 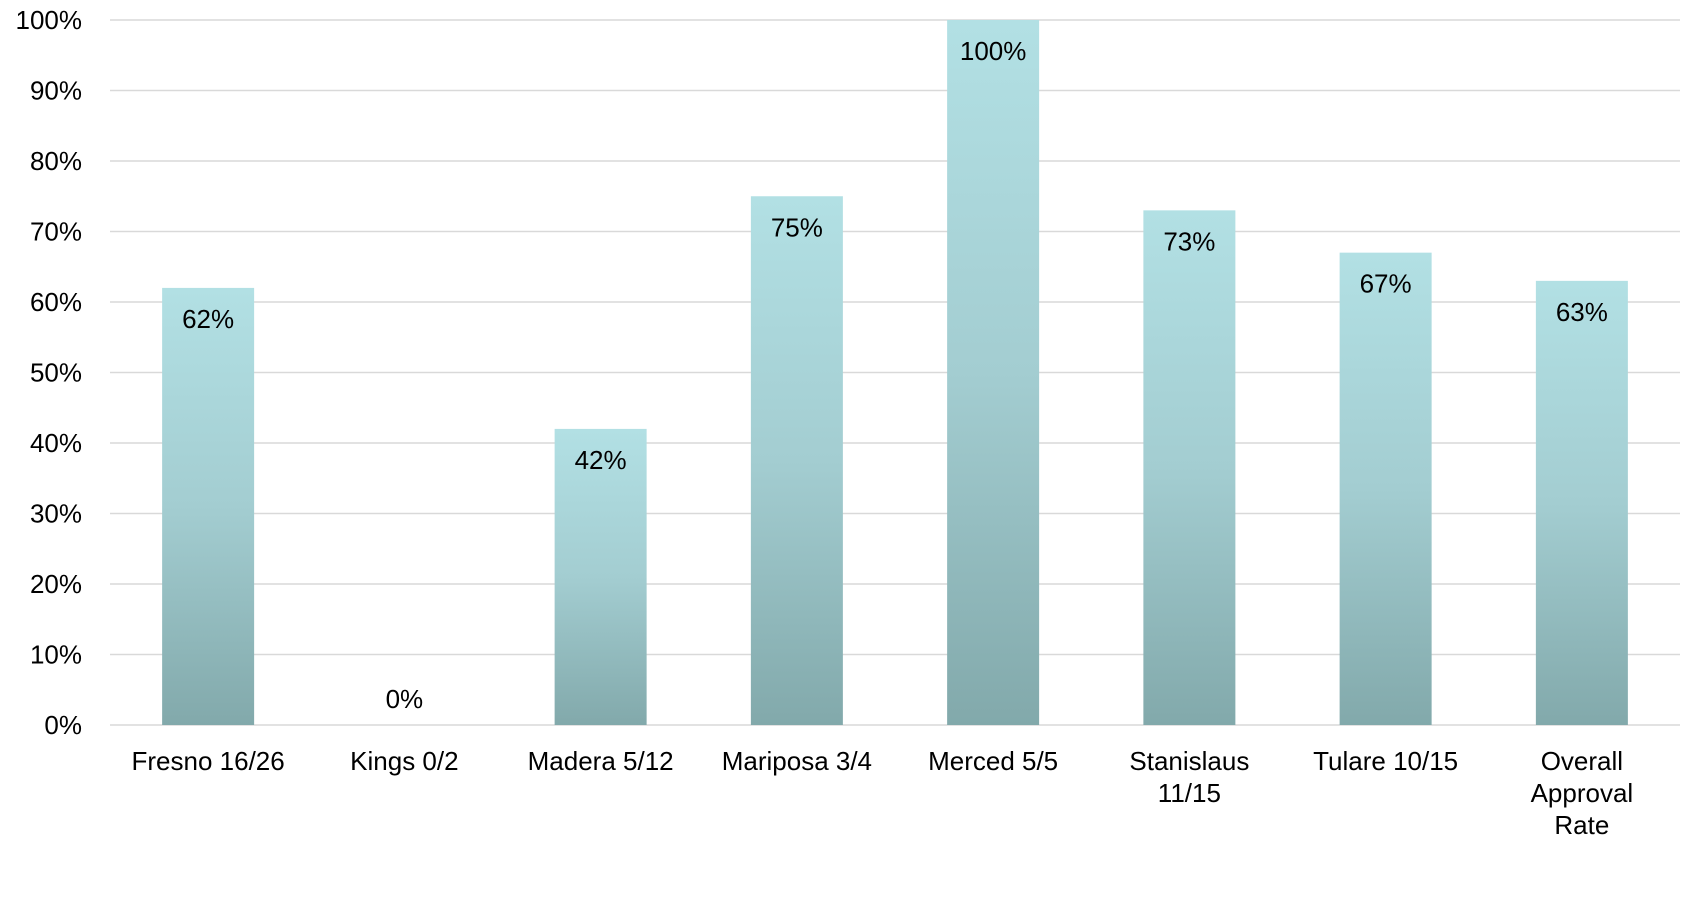 What do you see at coordinates (1386, 284) in the screenshot?
I see `data-label: 67%` at bounding box center [1386, 284].